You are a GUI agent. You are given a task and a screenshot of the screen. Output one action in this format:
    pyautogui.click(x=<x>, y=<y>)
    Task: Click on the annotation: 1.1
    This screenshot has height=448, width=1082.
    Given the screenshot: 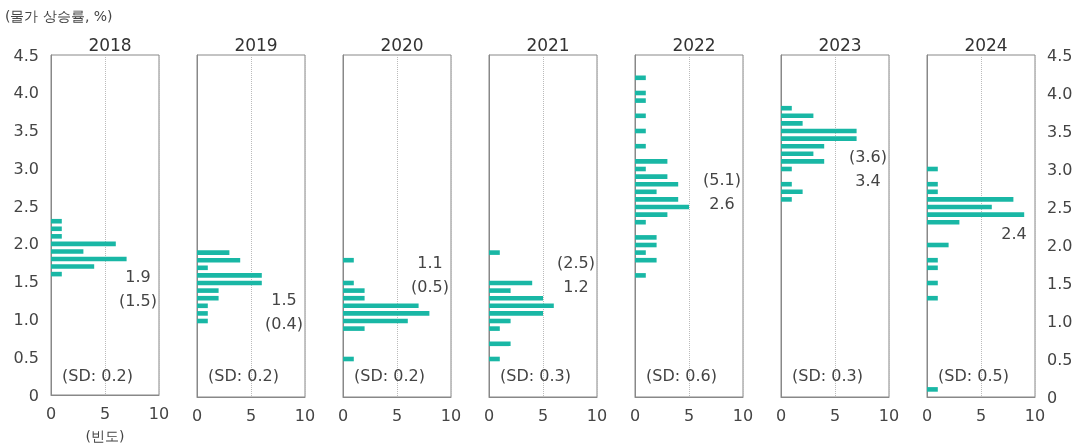 What is the action you would take?
    pyautogui.click(x=430, y=262)
    